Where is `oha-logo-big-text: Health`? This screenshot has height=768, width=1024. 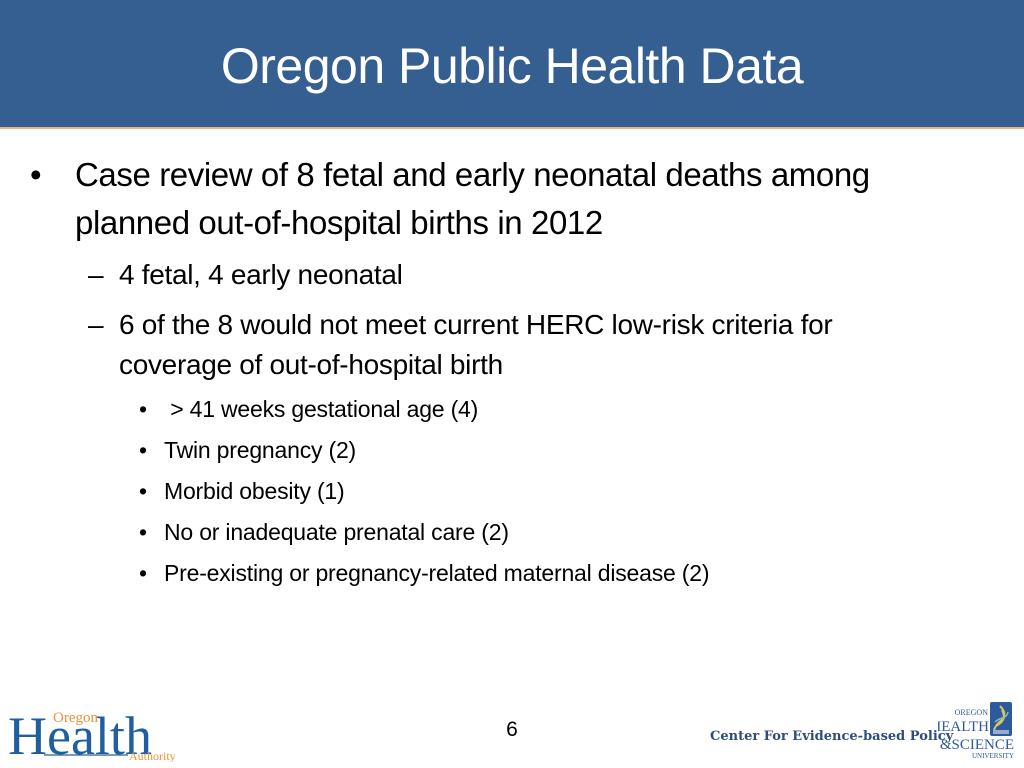 oha-logo-big-text: Health is located at coordinates (80, 734).